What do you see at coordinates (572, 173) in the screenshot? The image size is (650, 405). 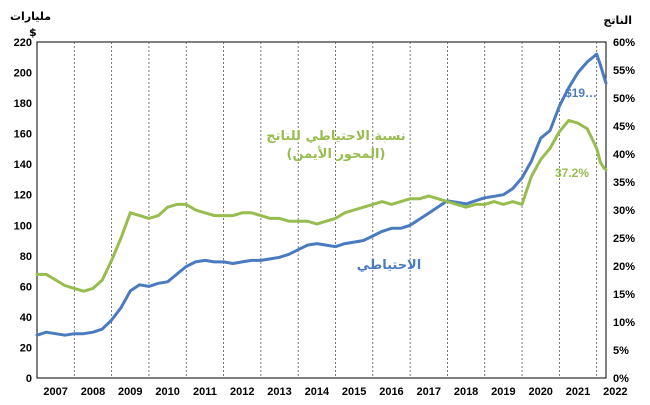 I see `ratio-end-label: 37.2%` at bounding box center [572, 173].